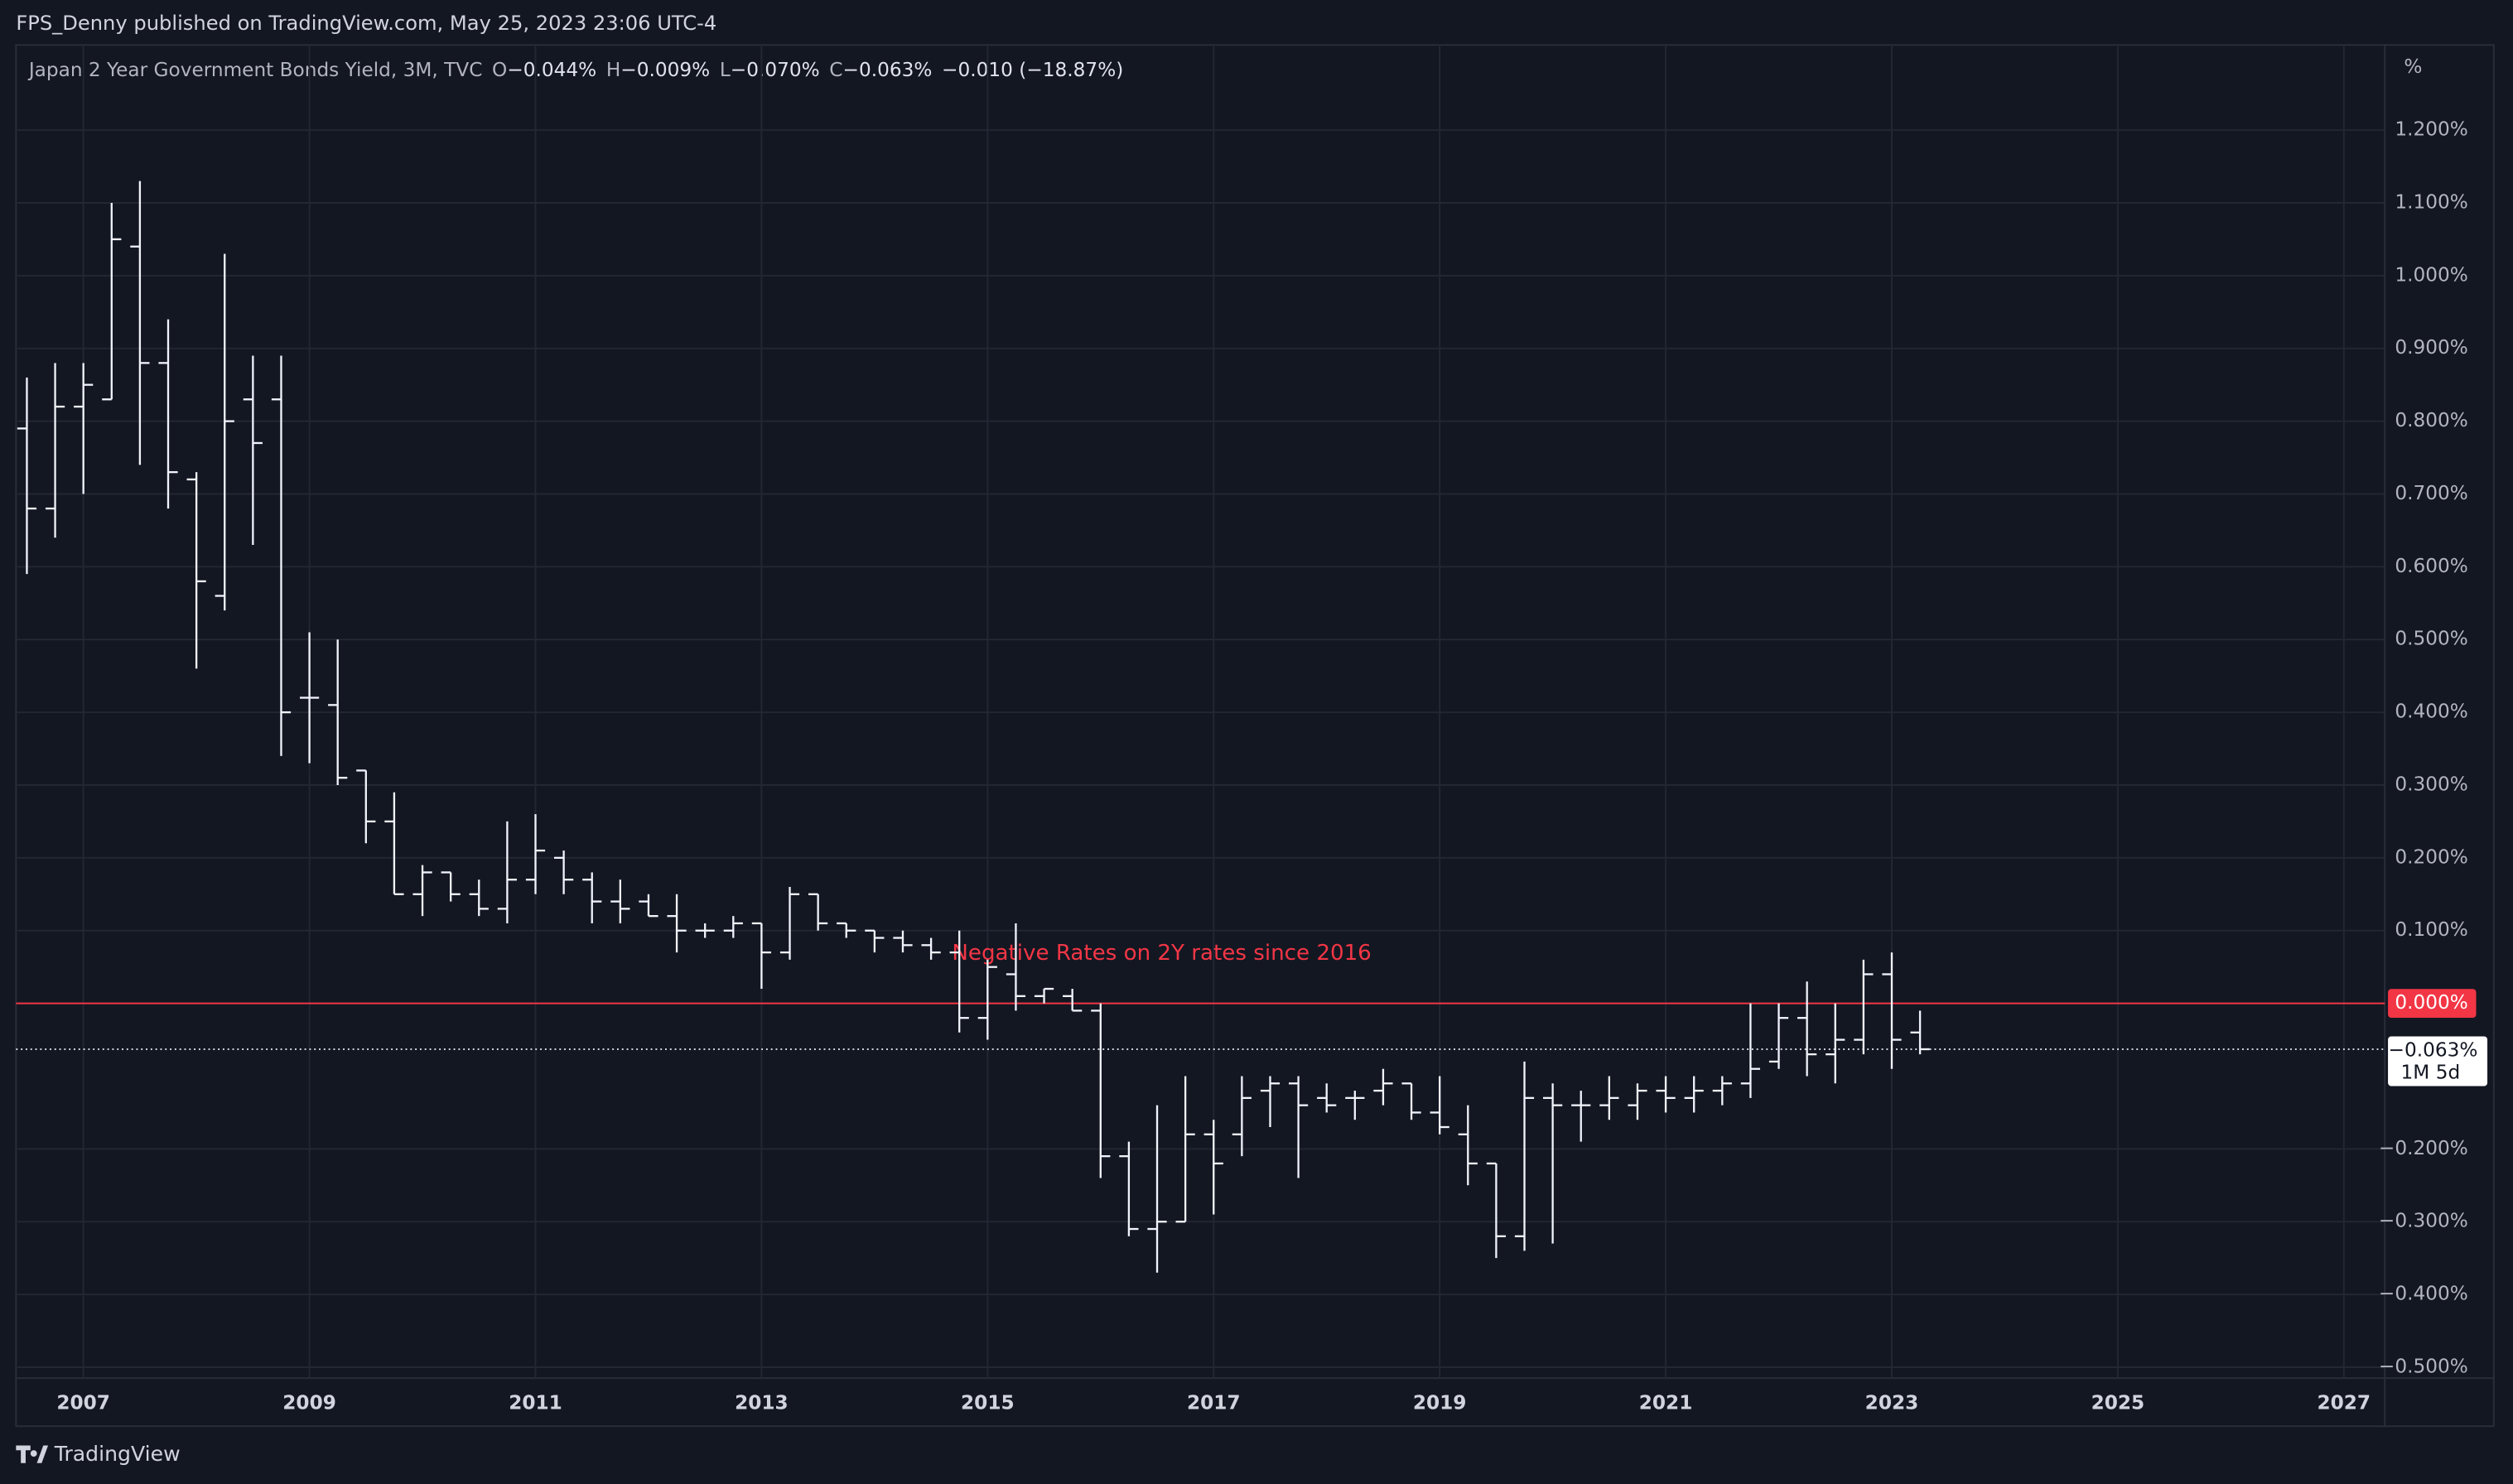 The height and width of the screenshot is (1484, 2513). I want to click on annotation: Negative Rates on 2Y rates since 2016, so click(1161, 953).